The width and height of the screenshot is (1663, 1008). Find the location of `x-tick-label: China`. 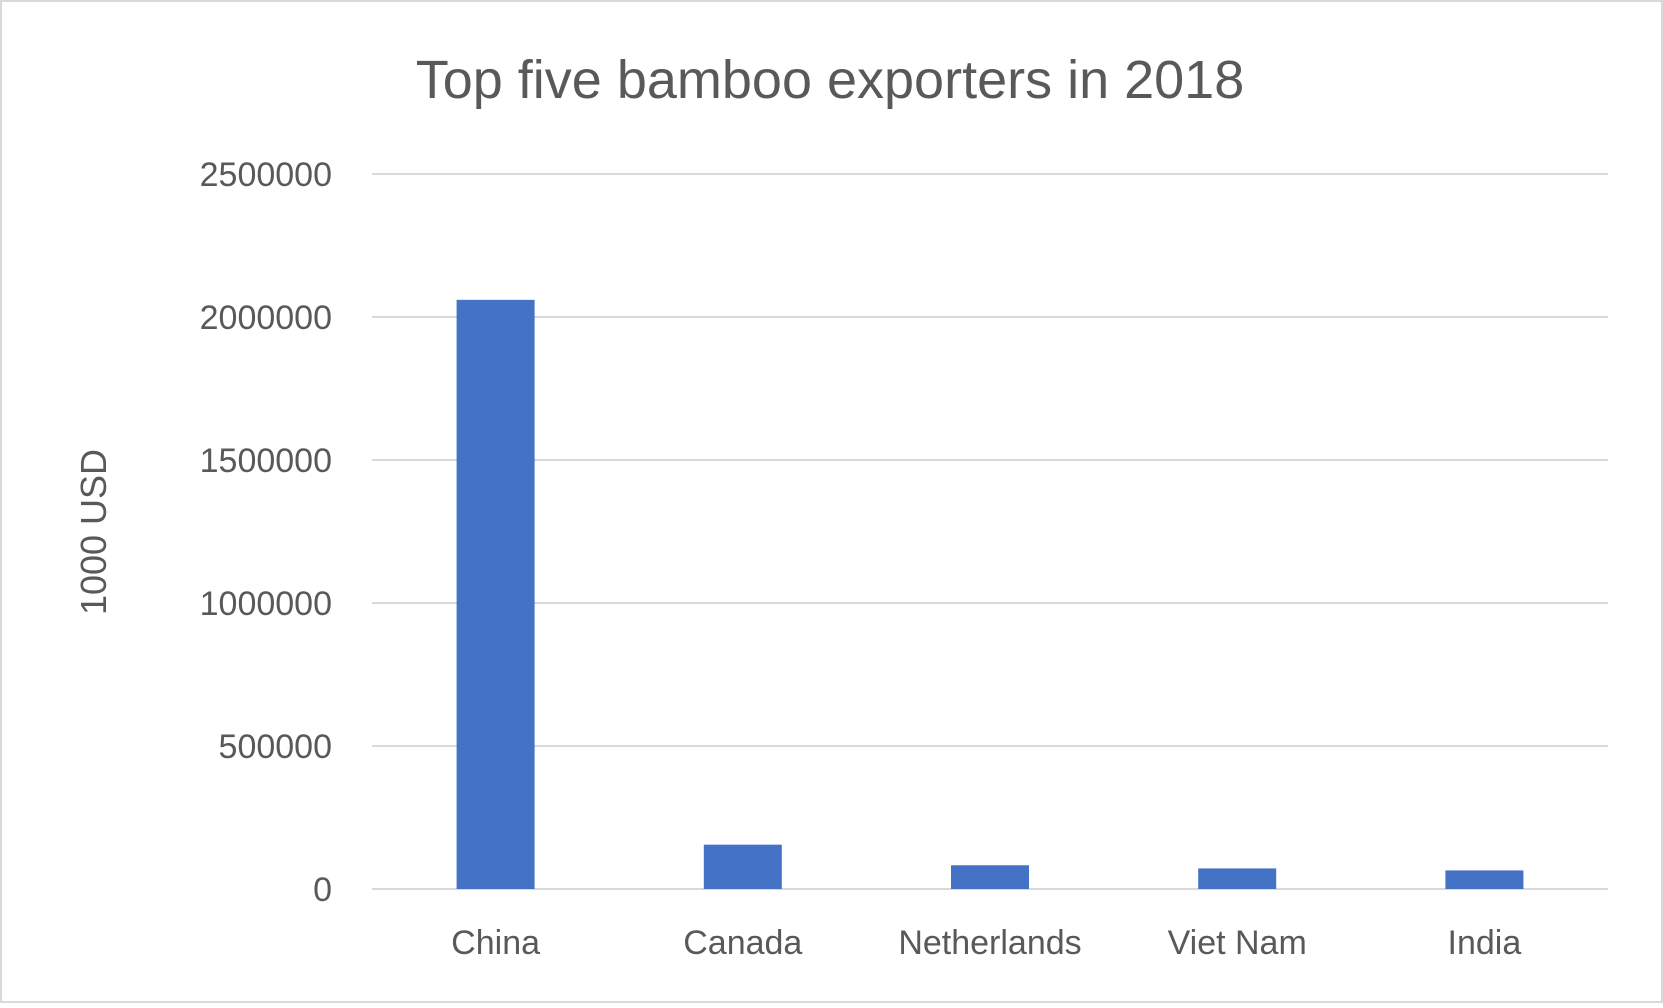

x-tick-label: China is located at coordinates (495, 943).